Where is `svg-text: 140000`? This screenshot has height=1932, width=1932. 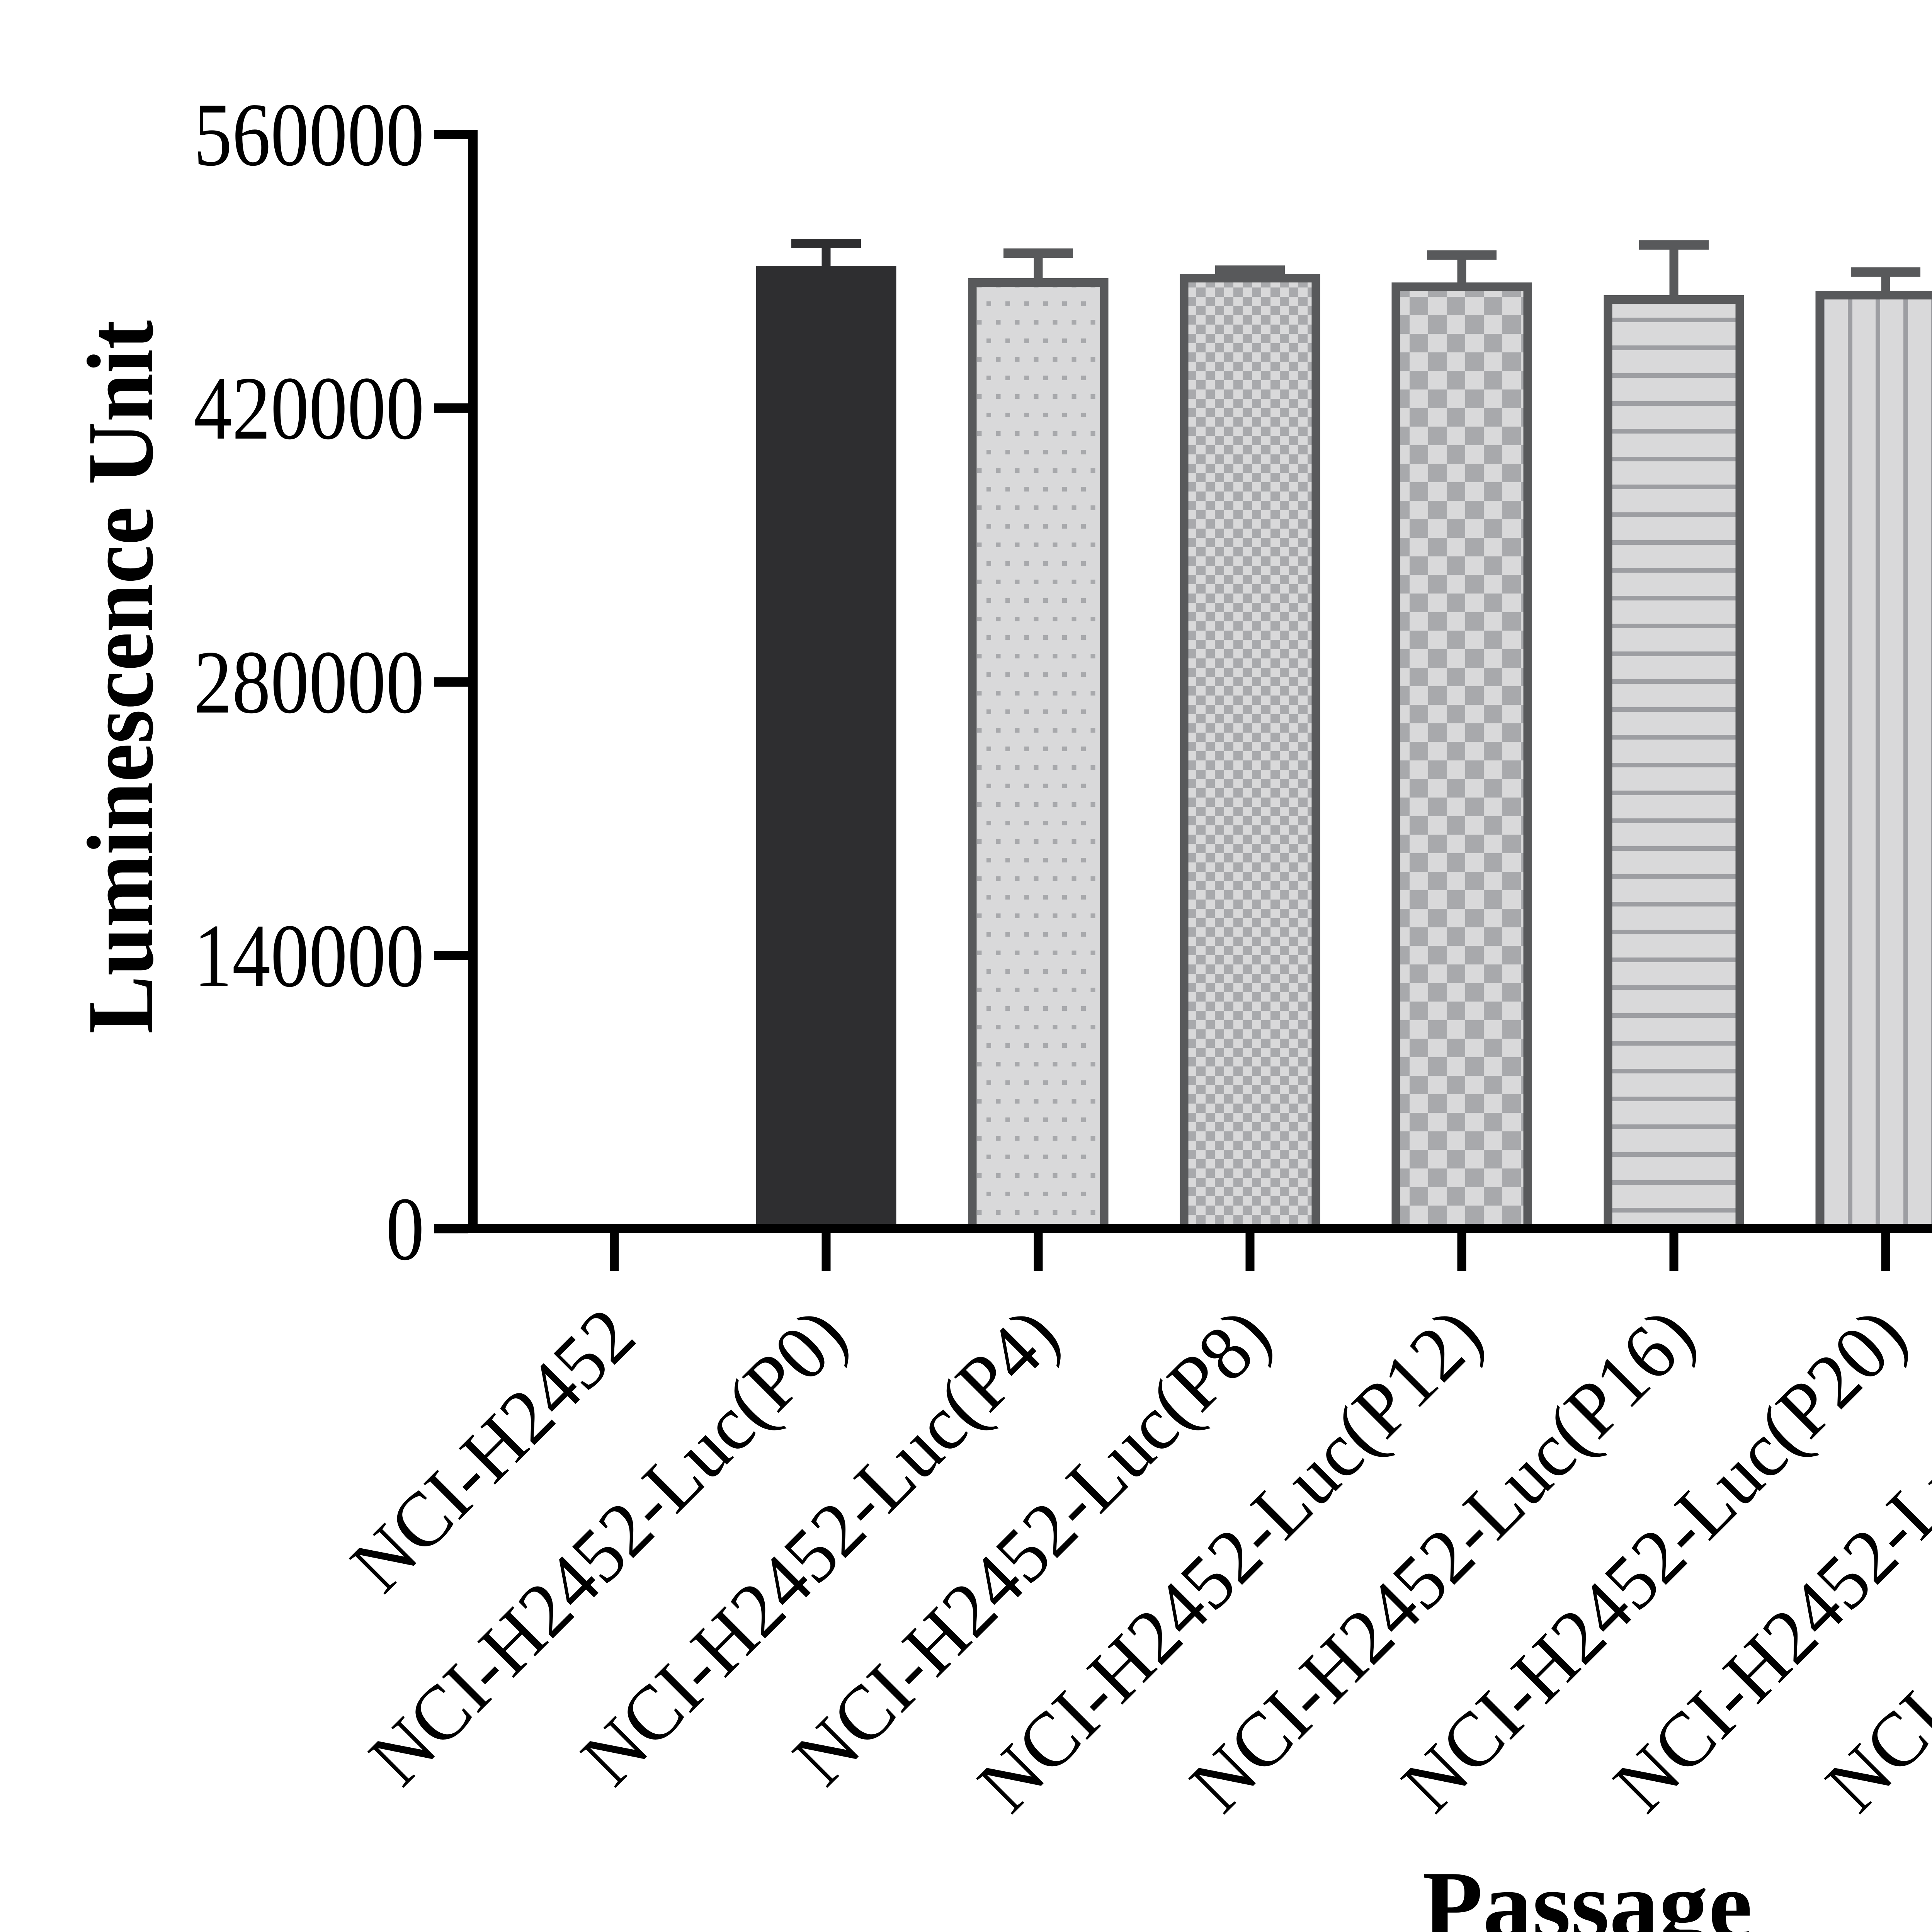 svg-text: 140000 is located at coordinates (309, 956).